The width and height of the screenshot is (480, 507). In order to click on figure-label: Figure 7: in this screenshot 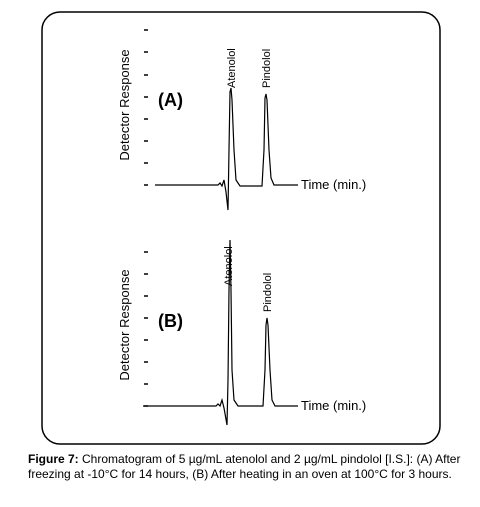, I will do `click(53, 459)`.